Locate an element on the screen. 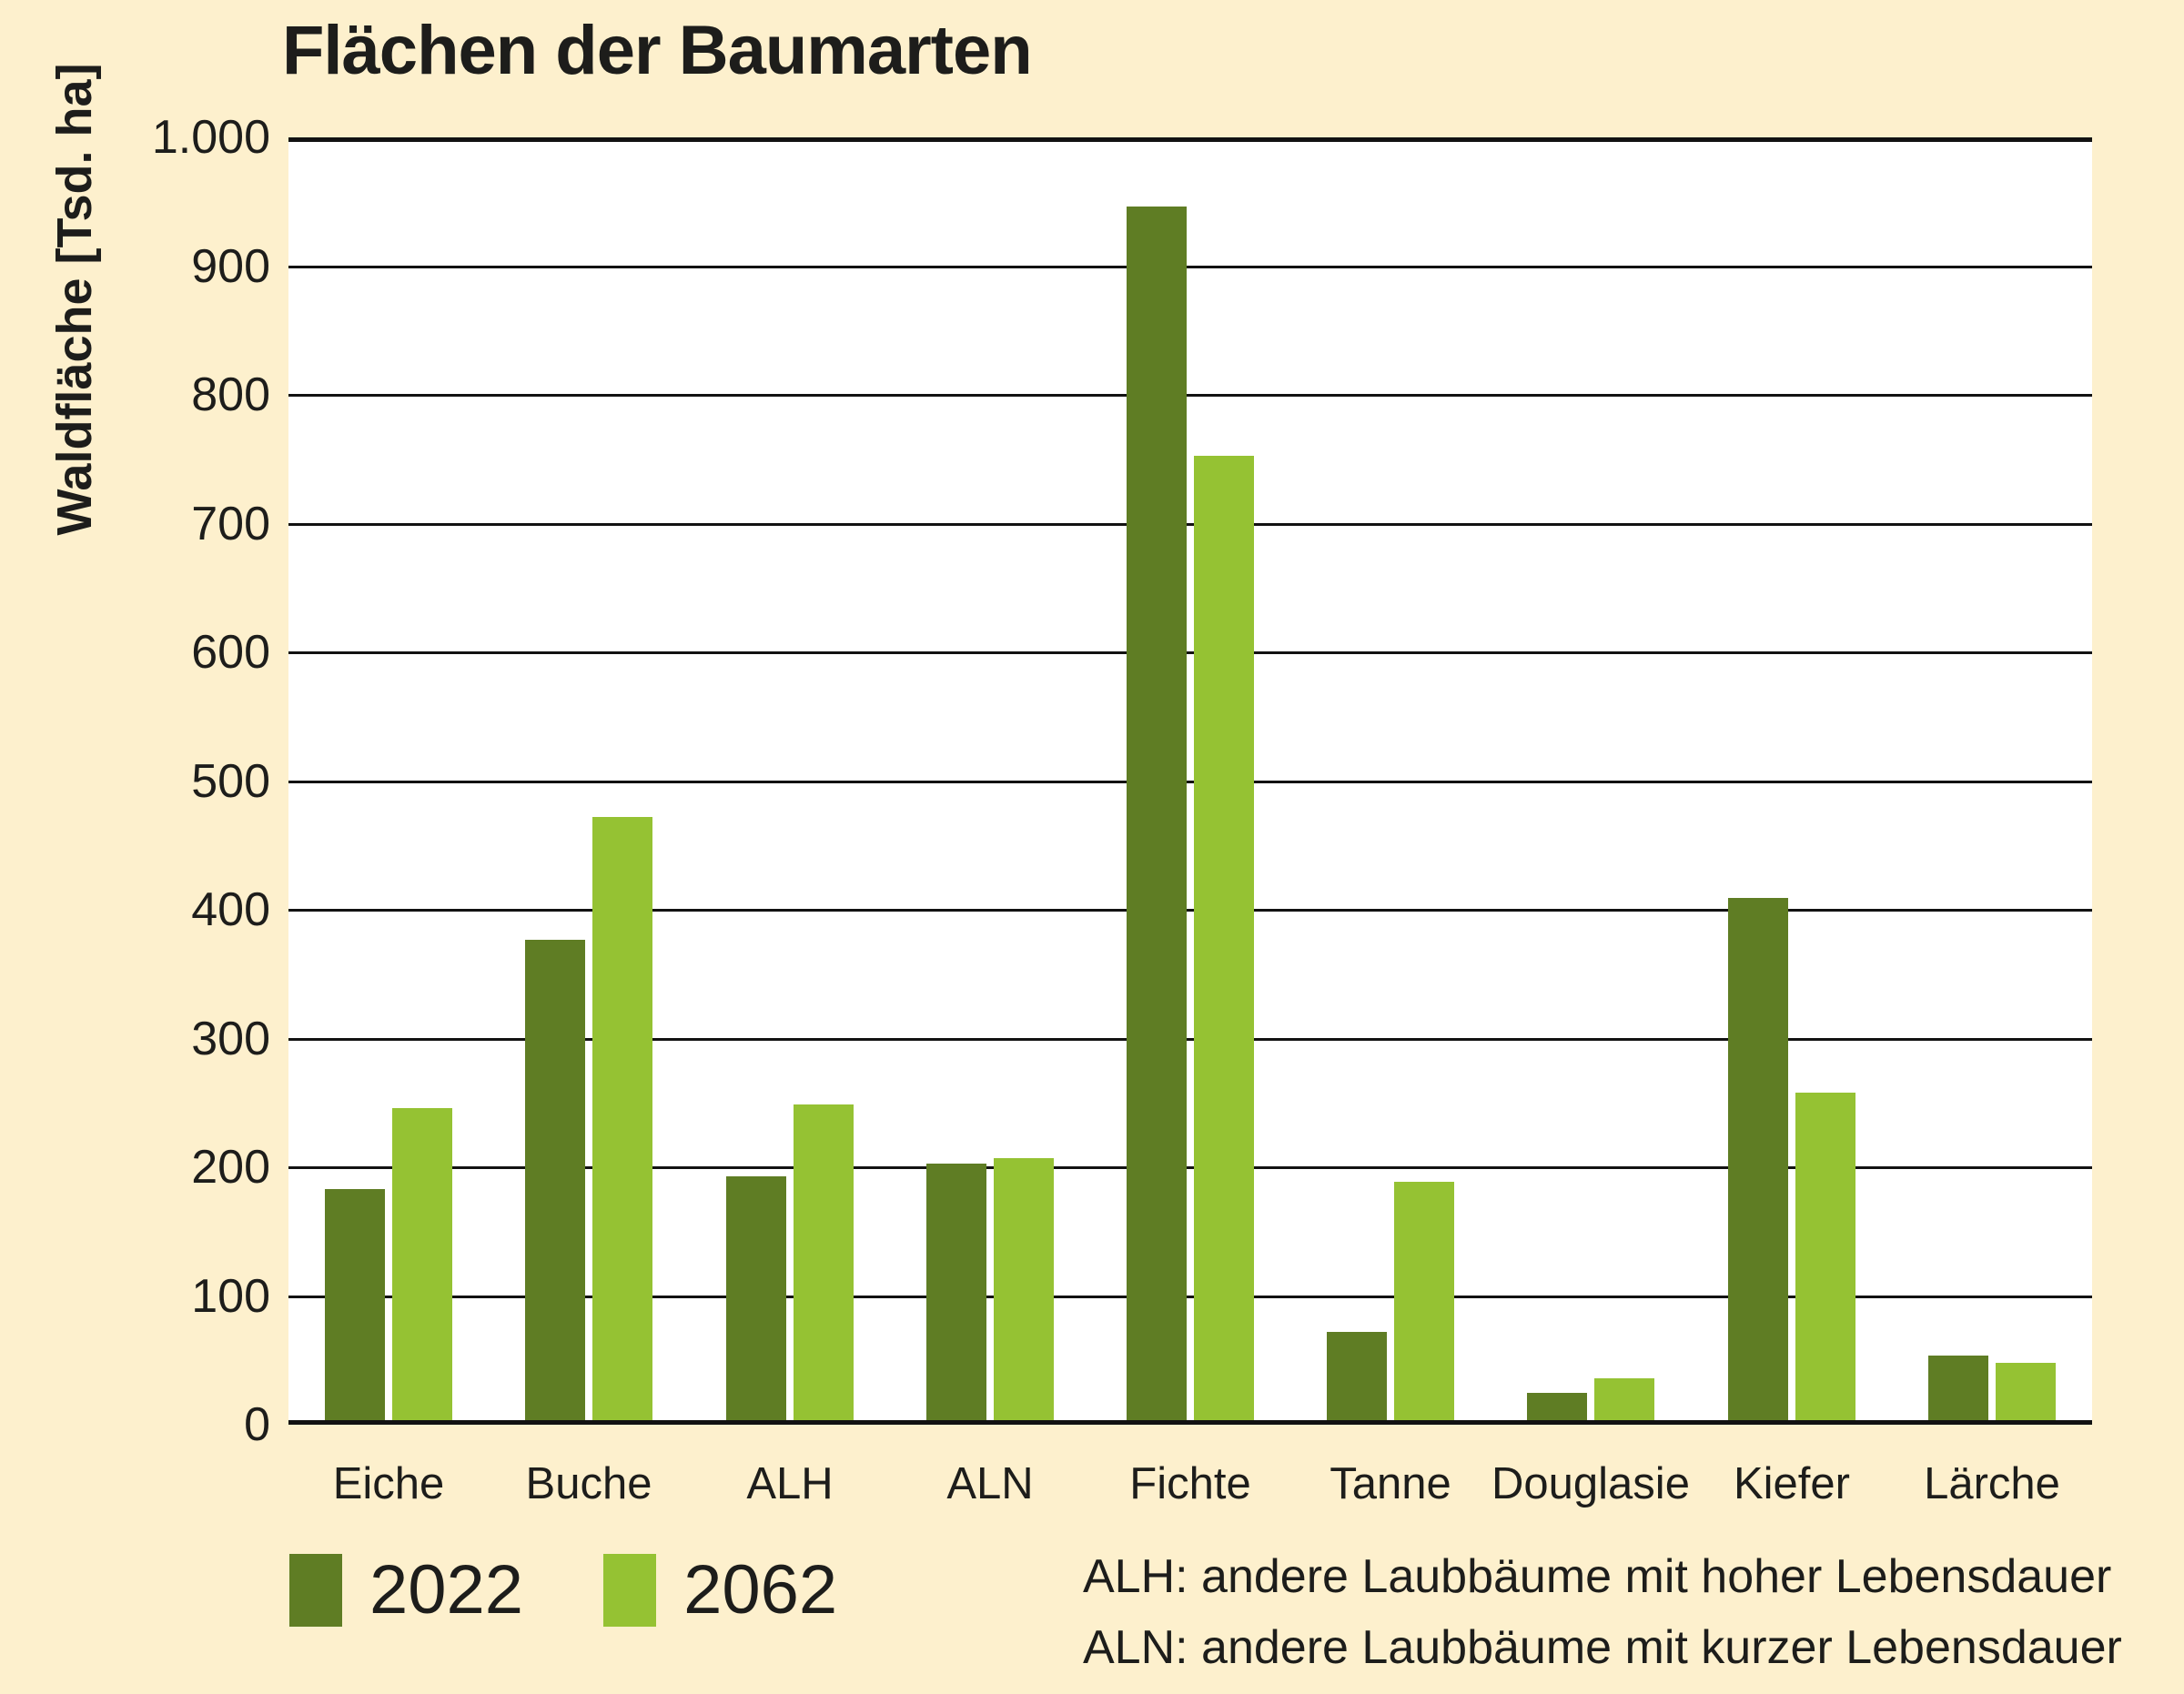  legend-label-2062: 2062 is located at coordinates (761, 1589).